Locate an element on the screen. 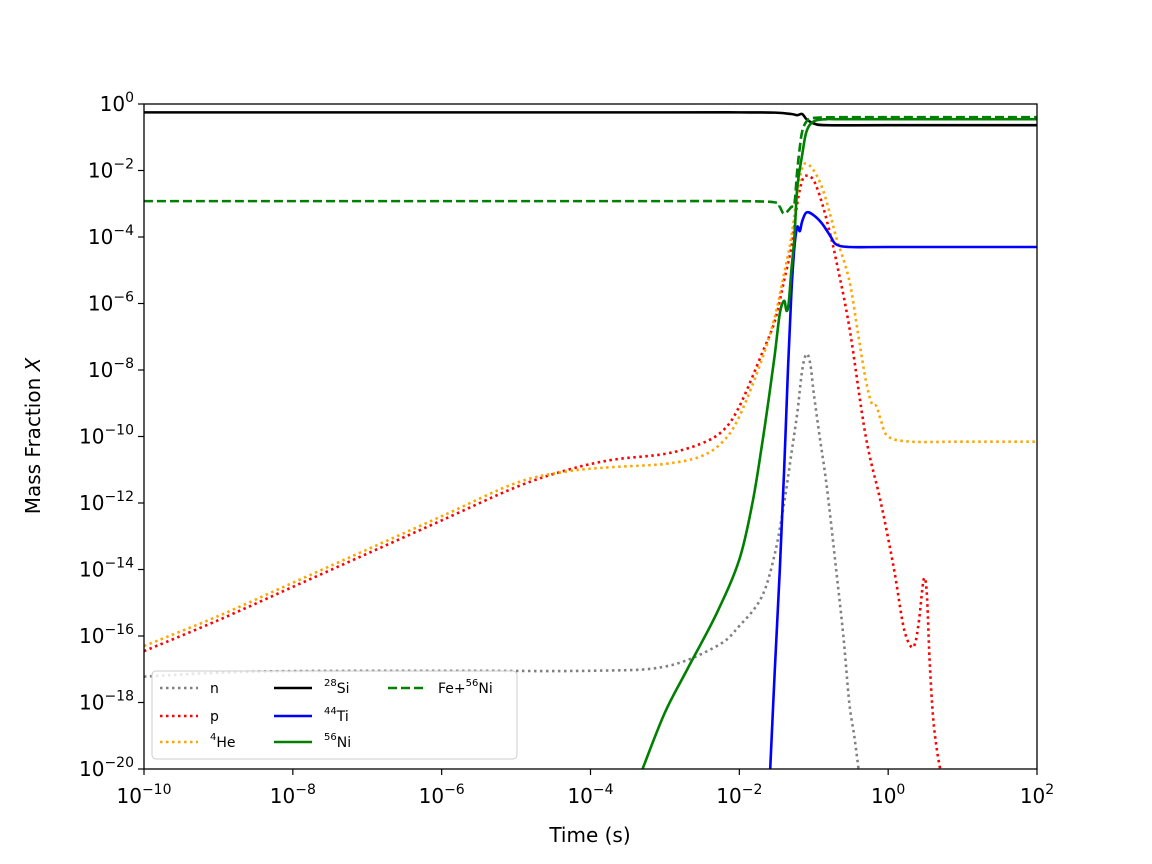 The width and height of the screenshot is (1152, 864). y-tick-label-0: 10⁰ is located at coordinates (117, 103).